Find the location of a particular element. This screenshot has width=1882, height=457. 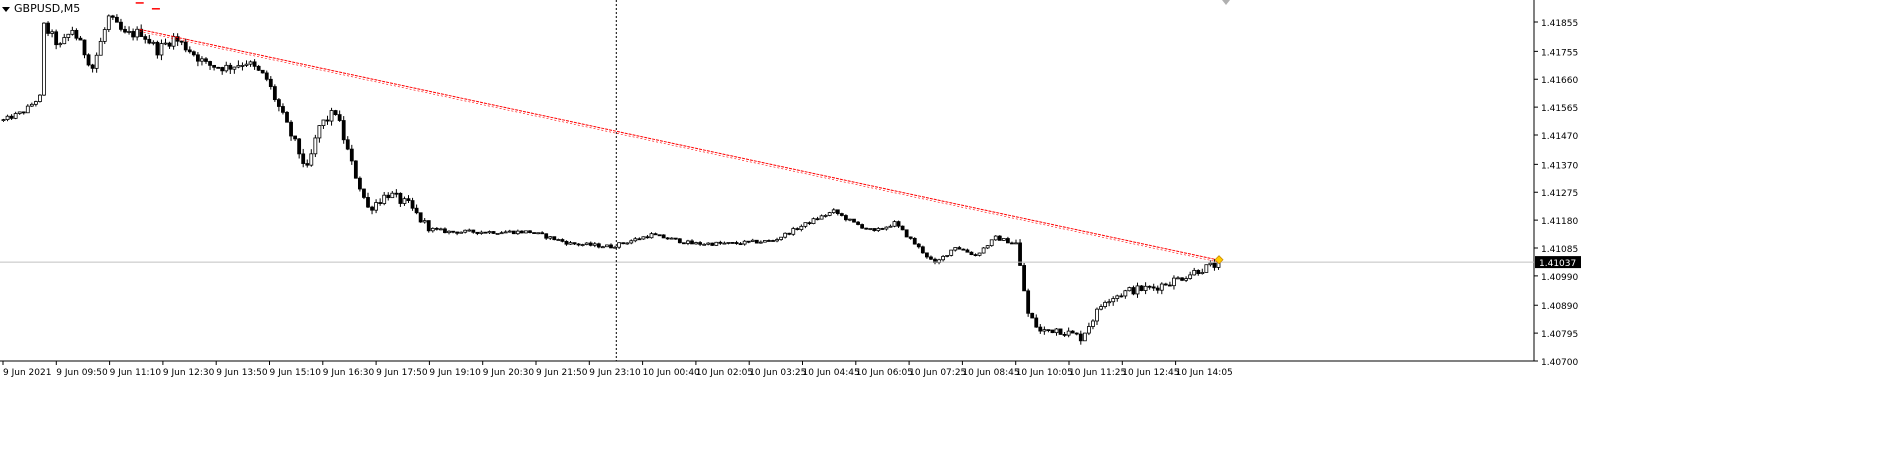

price-tick-label: 1.41180 is located at coordinates (1559, 222).